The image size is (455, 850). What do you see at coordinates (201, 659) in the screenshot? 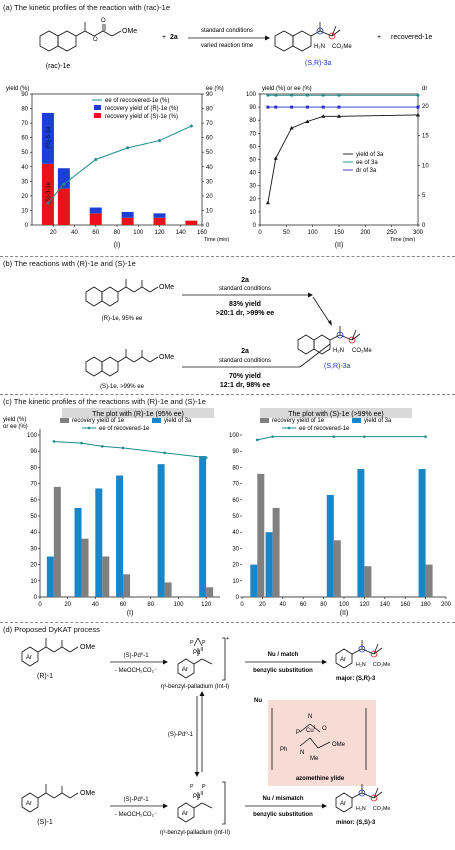
I see `int-1-structure` at bounding box center [201, 659].